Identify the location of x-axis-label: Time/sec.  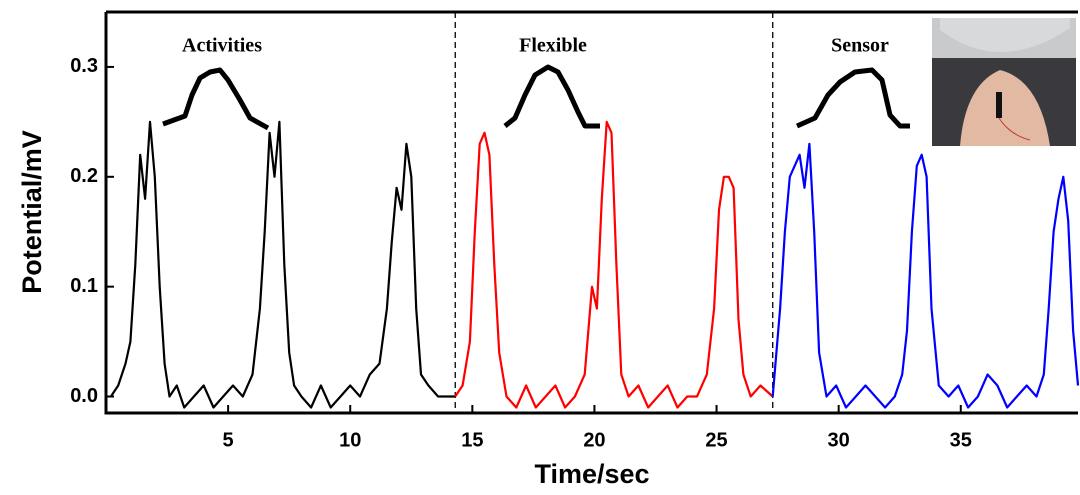
(591, 474).